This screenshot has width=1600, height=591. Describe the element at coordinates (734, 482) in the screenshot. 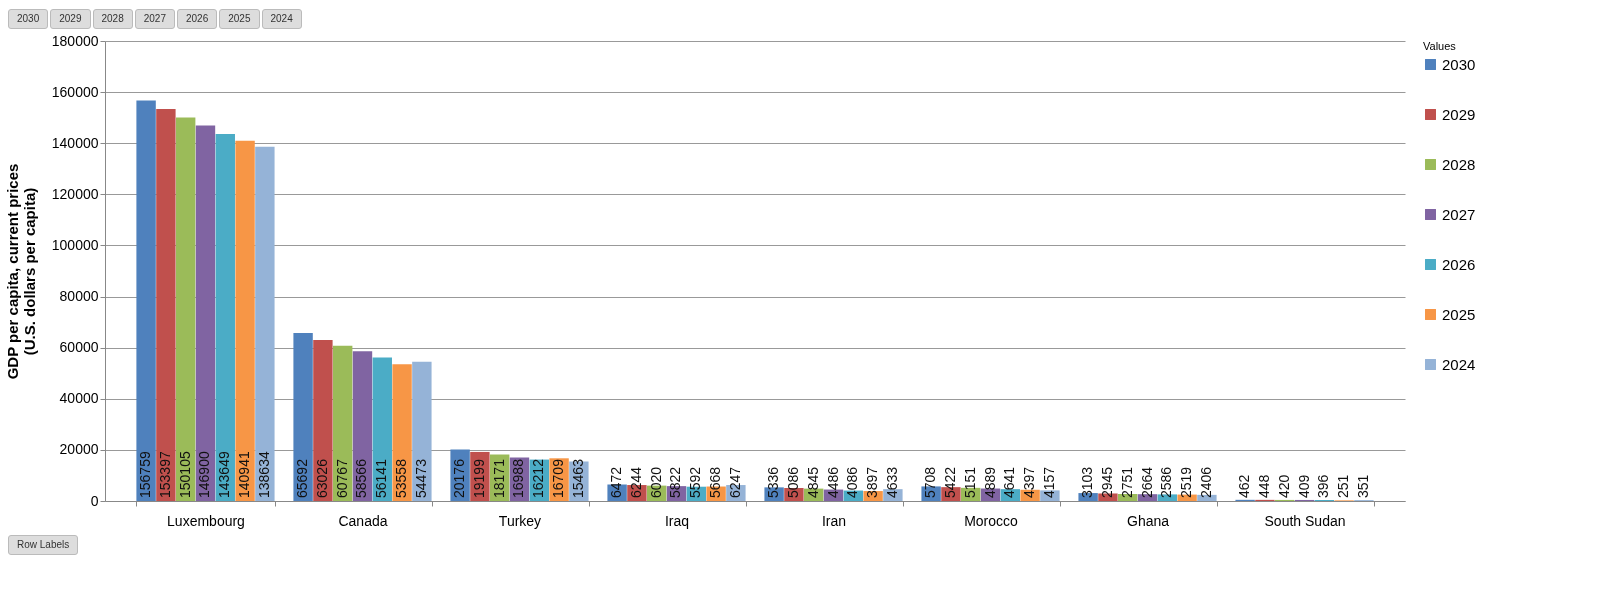

I see `data-label: 6247` at that location.